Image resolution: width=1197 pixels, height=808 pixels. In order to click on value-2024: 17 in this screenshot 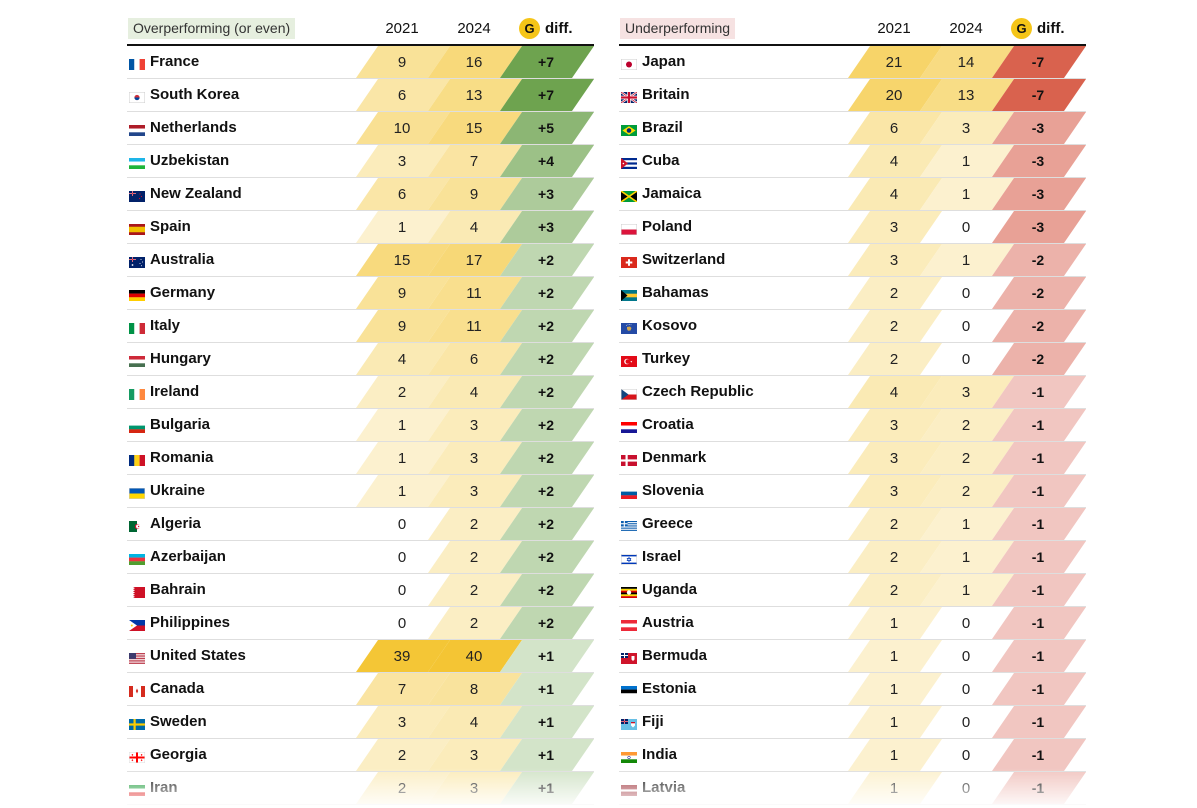, I will do `click(474, 260)`.